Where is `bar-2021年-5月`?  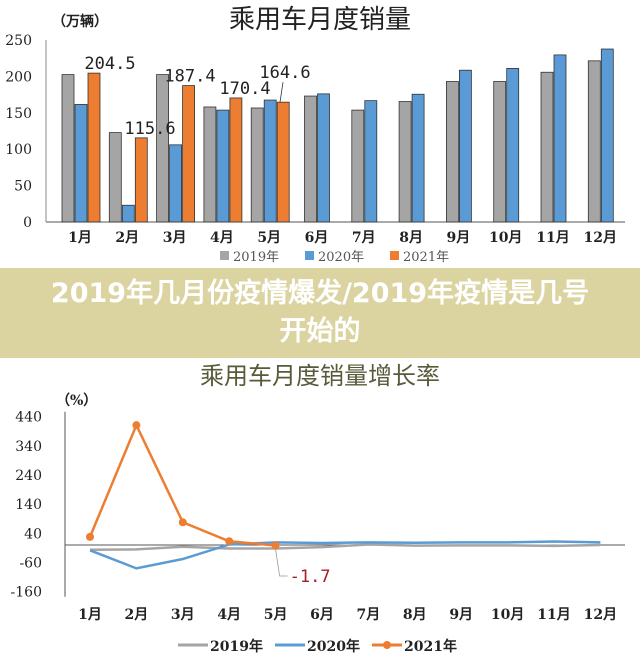 bar-2021年-5月 is located at coordinates (283, 162).